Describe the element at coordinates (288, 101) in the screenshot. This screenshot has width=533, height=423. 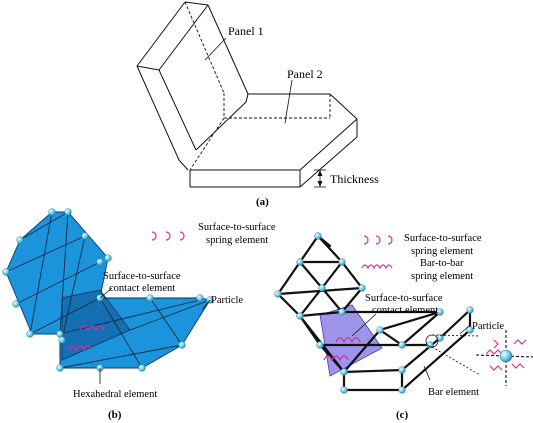
I see `panel-2-leader` at that location.